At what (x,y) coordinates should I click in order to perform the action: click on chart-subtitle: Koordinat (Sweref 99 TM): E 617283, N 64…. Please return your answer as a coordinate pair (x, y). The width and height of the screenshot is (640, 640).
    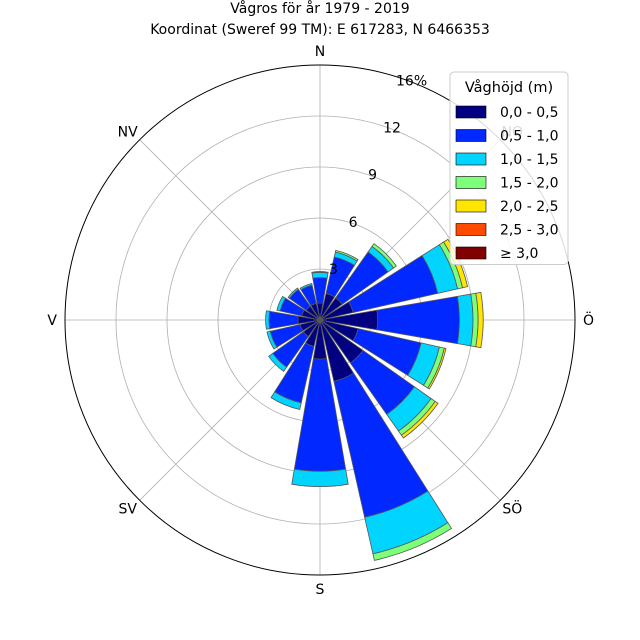
    Looking at the image, I should click on (320, 30).